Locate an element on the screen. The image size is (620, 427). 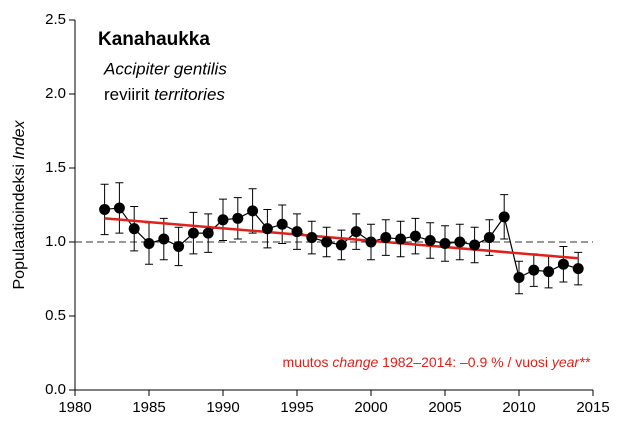
y-tick-label: 2.0 is located at coordinates (55, 93).